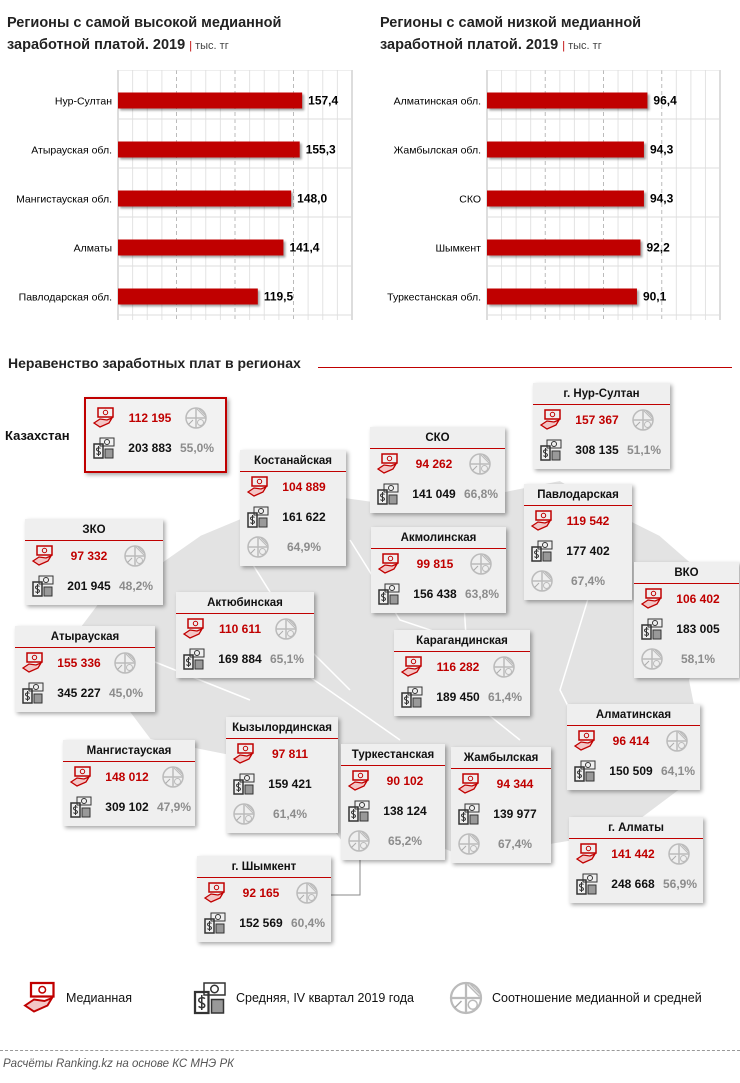 This screenshot has height=1083, width=740. Describe the element at coordinates (303, 998) in the screenshot. I see `legend-mean: Средняя, IV квартал 2019 года` at that location.